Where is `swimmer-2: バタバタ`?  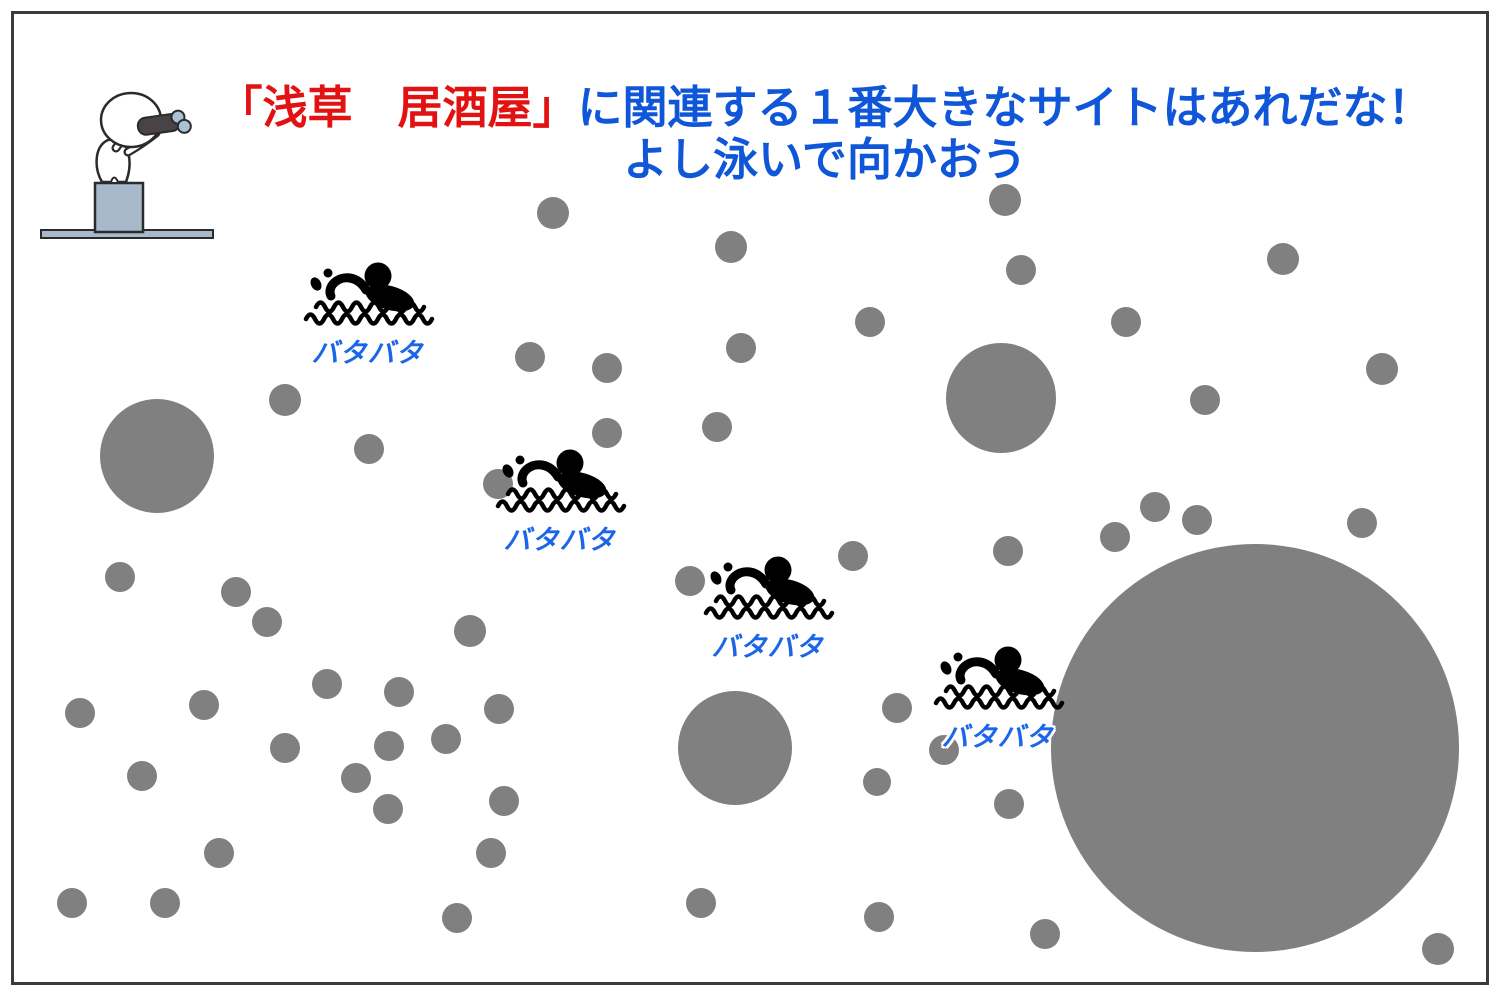 swimmer-2: バタバタ is located at coordinates (559, 501).